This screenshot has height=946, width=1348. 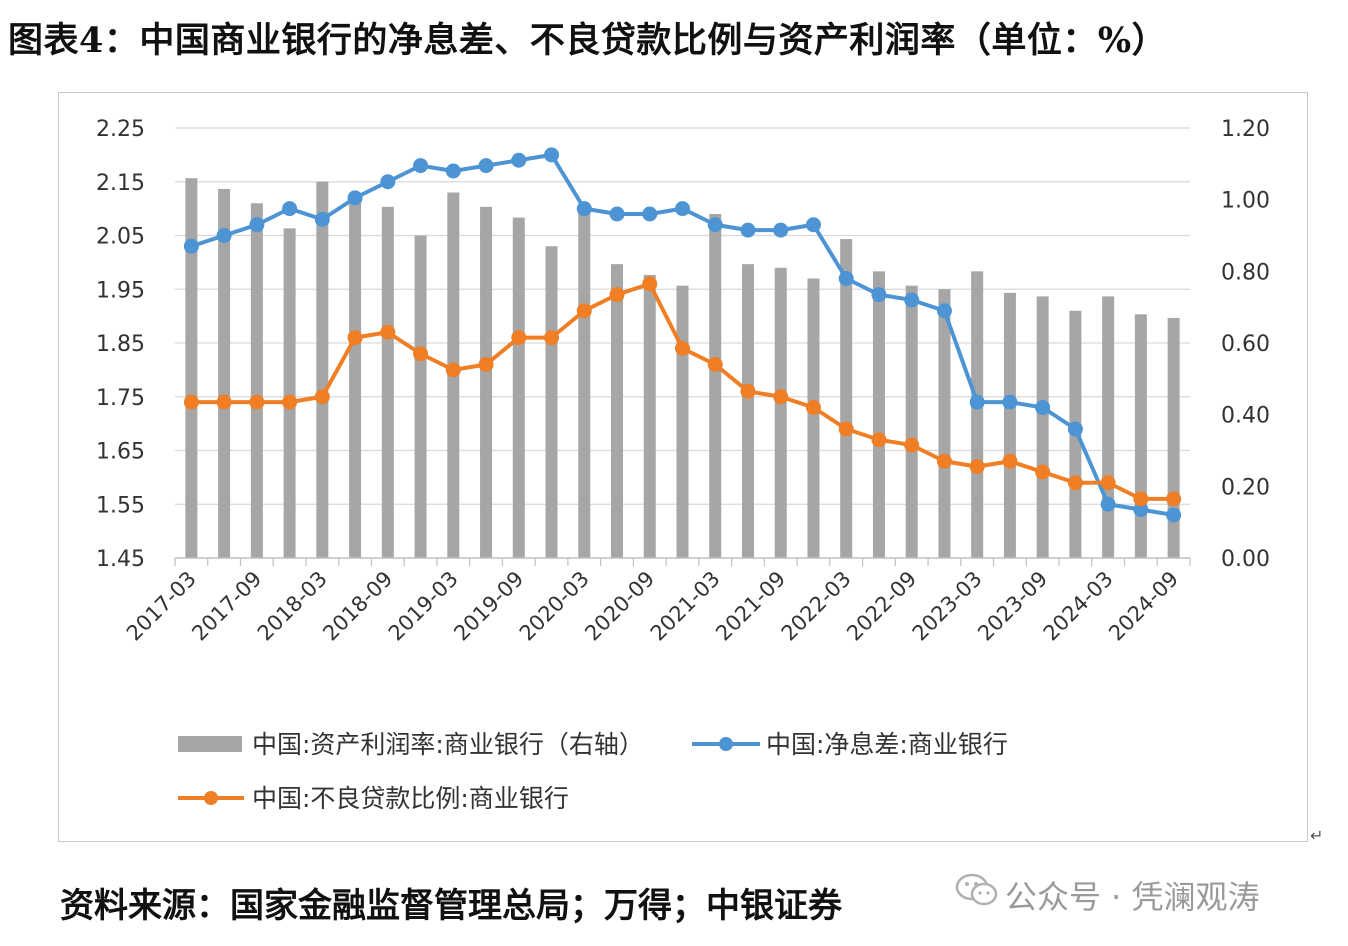 I want to click on x-tick-label: 2019-09, so click(x=488, y=606).